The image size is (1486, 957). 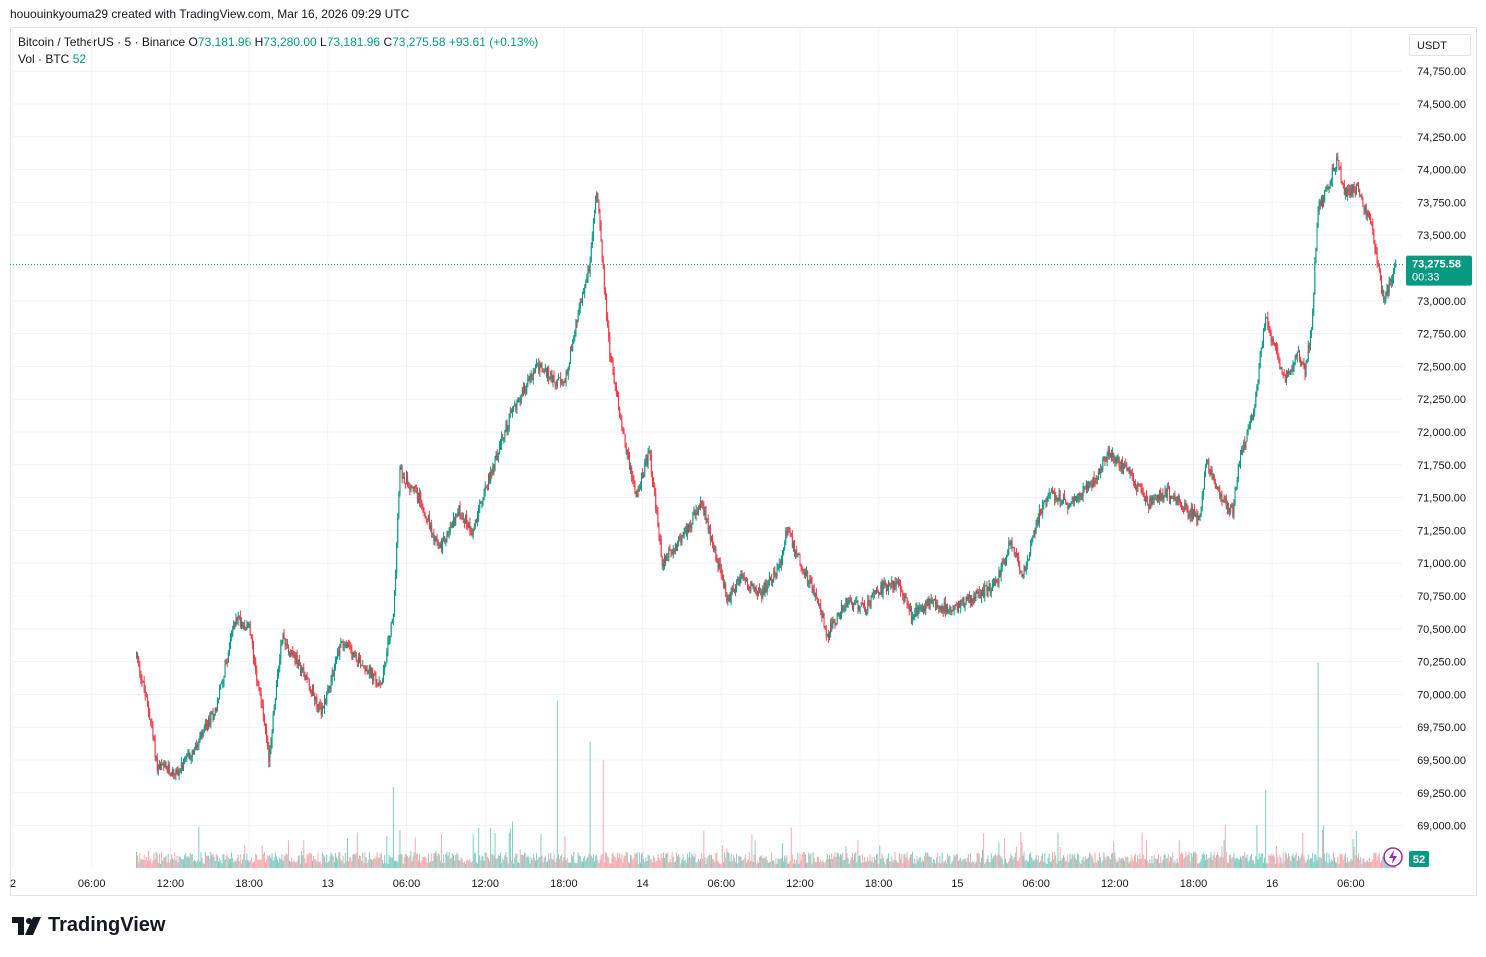 What do you see at coordinates (278, 59) in the screenshot?
I see `volume-row: Vol · BTC 52` at bounding box center [278, 59].